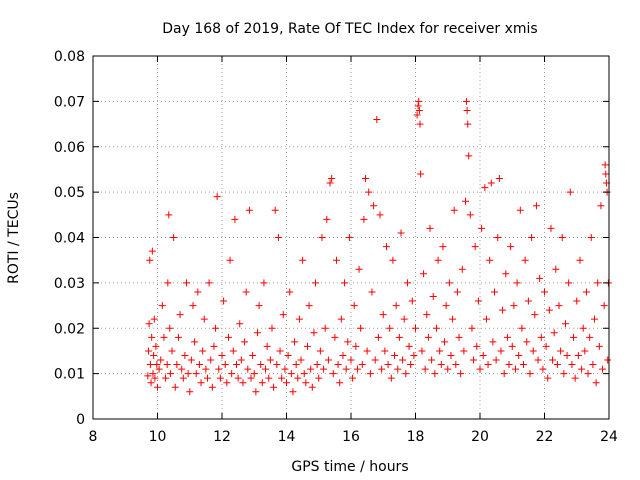 The image size is (640, 480). I want to click on x-tick-label: 20, so click(480, 437).